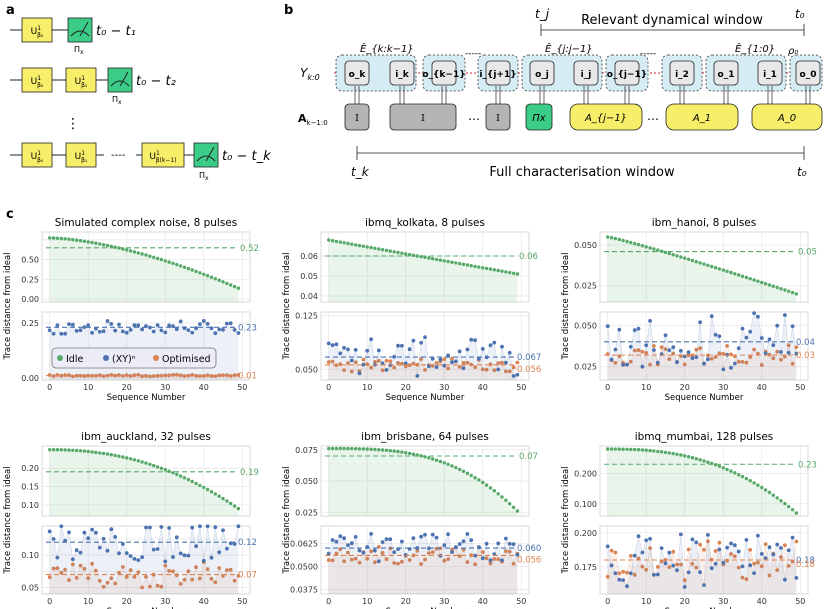 This screenshot has height=609, width=830. I want to click on y-tick-label: 0.025, so click(585, 367).